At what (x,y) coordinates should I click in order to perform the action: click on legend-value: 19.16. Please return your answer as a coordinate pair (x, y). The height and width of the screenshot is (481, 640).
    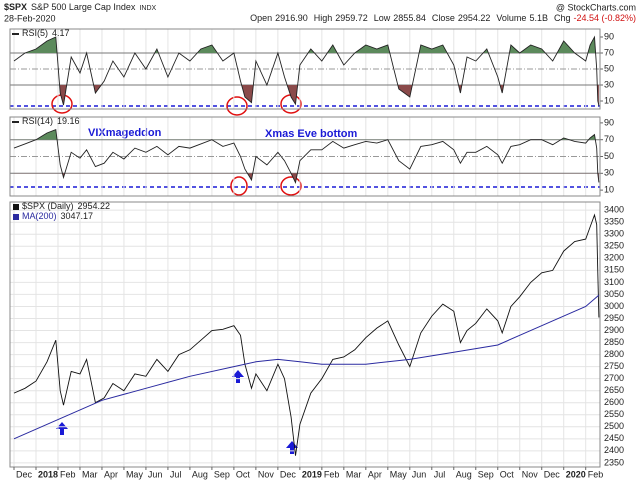
    Looking at the image, I should click on (68, 121).